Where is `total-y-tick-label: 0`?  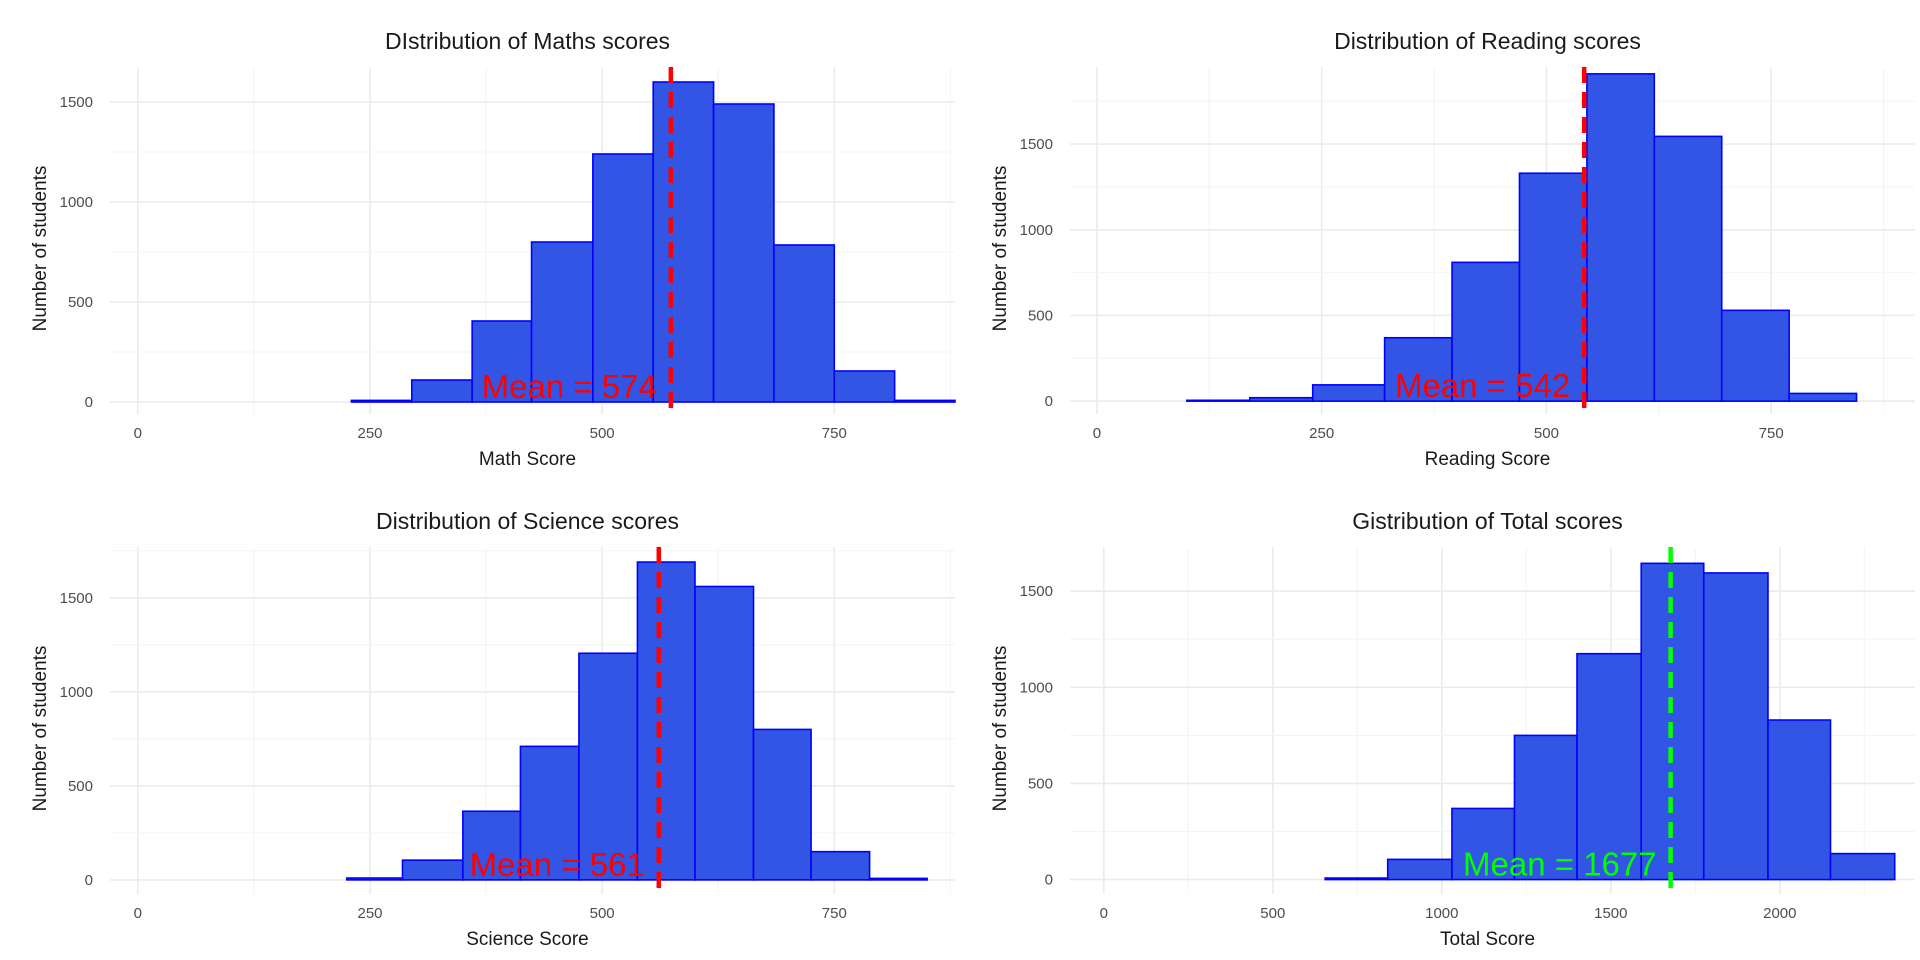 total-y-tick-label: 0 is located at coordinates (1049, 880).